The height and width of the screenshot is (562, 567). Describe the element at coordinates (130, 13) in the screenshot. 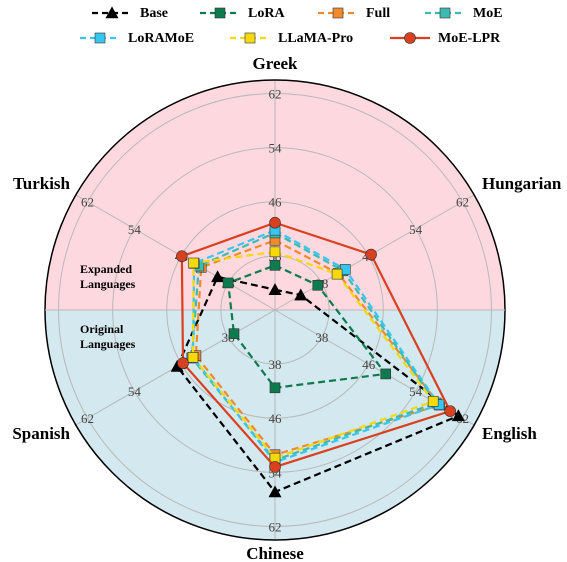

I see `legend-item: Base` at that location.